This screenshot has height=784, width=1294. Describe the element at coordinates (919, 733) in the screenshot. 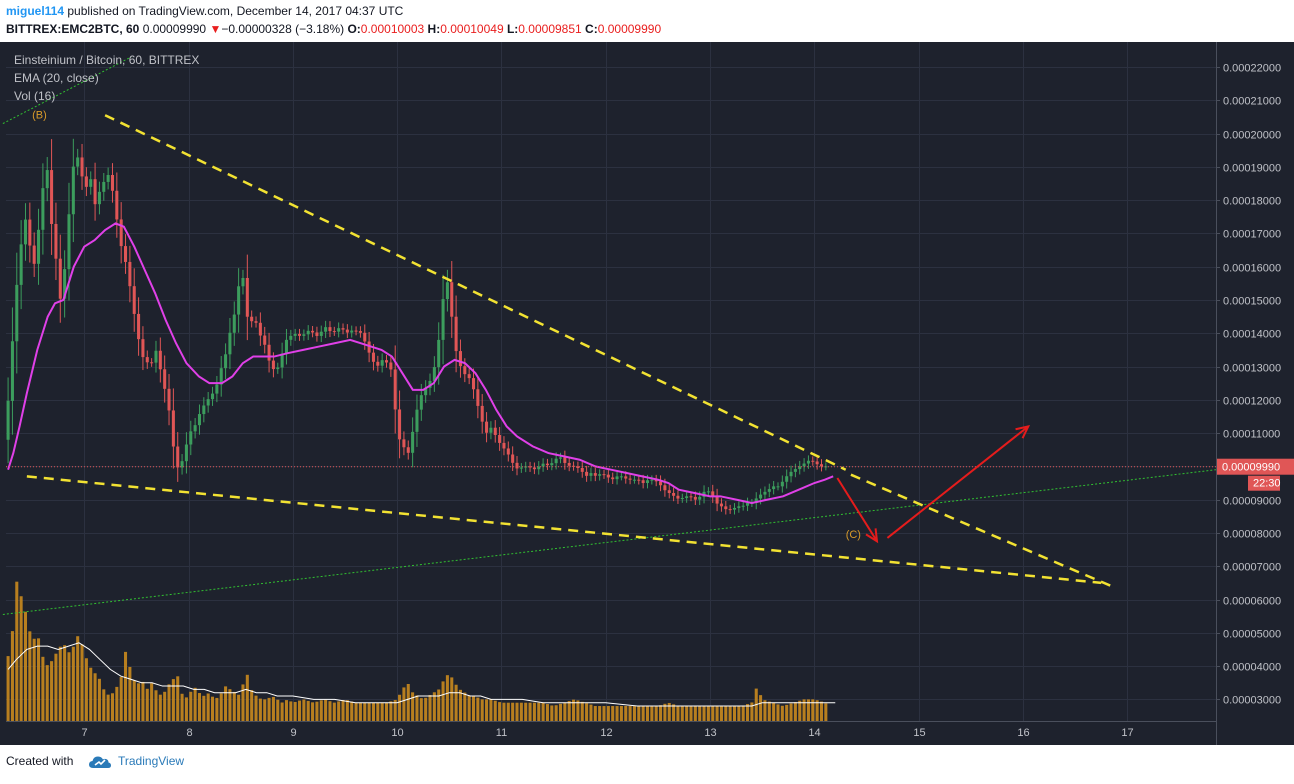

I see `date-tick-label: 15` at that location.